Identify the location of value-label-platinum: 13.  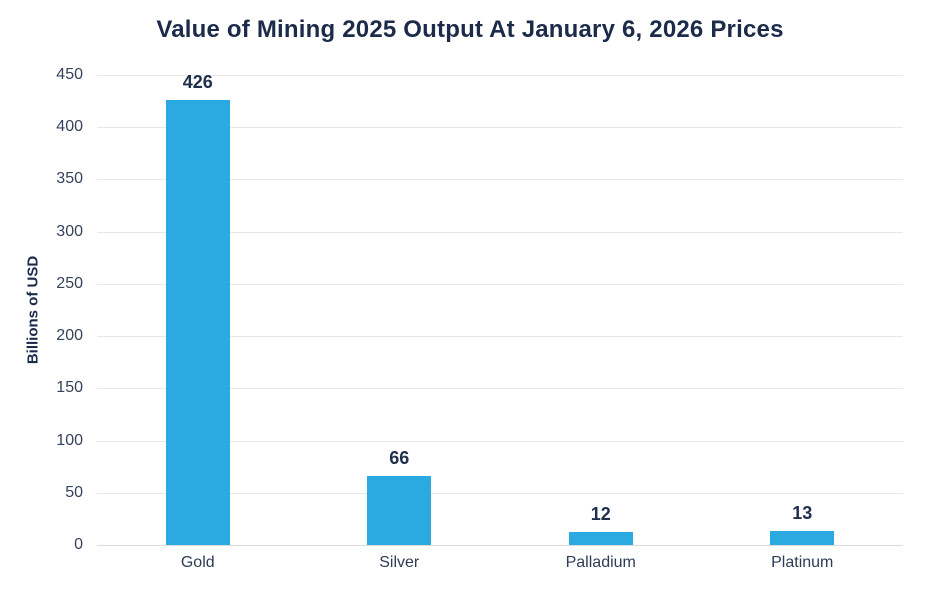
(802, 513).